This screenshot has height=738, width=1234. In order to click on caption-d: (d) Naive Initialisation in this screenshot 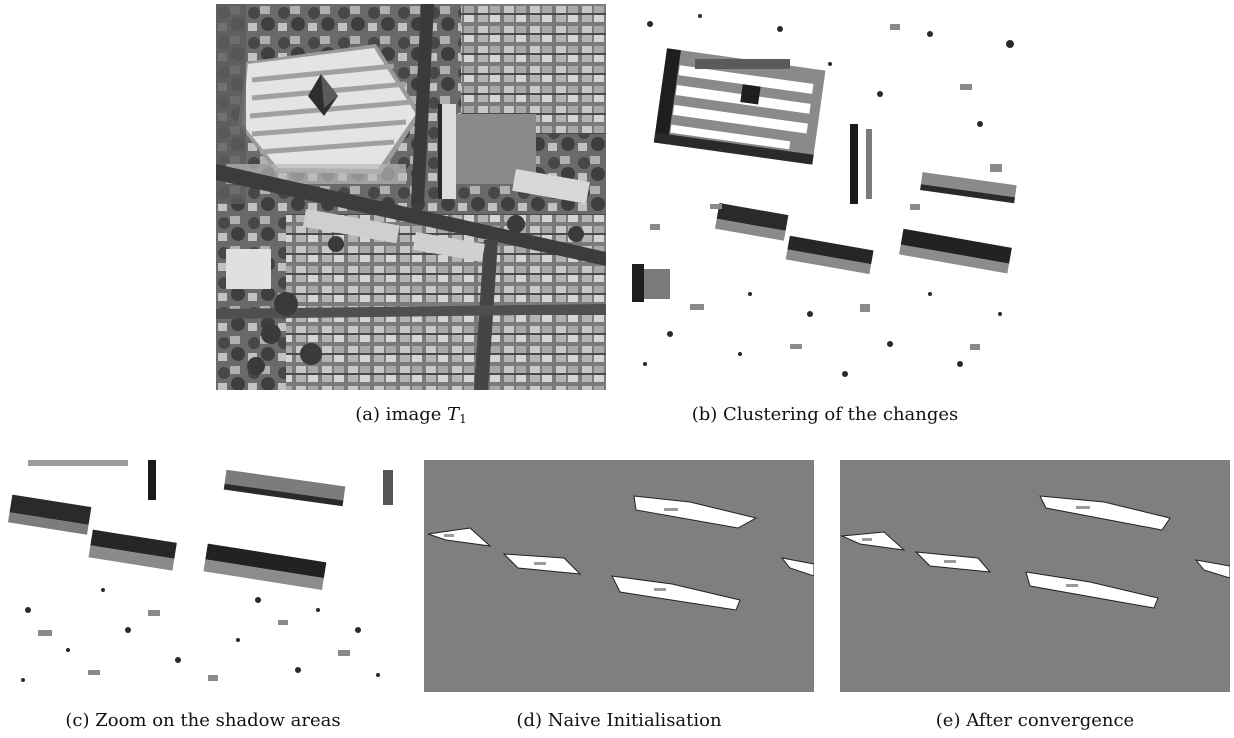, I will do `click(619, 720)`.